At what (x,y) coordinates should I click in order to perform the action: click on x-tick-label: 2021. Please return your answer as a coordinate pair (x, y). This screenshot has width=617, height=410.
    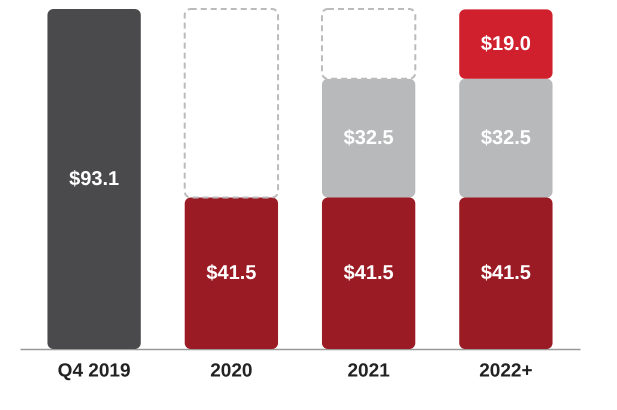
    Looking at the image, I should click on (368, 371).